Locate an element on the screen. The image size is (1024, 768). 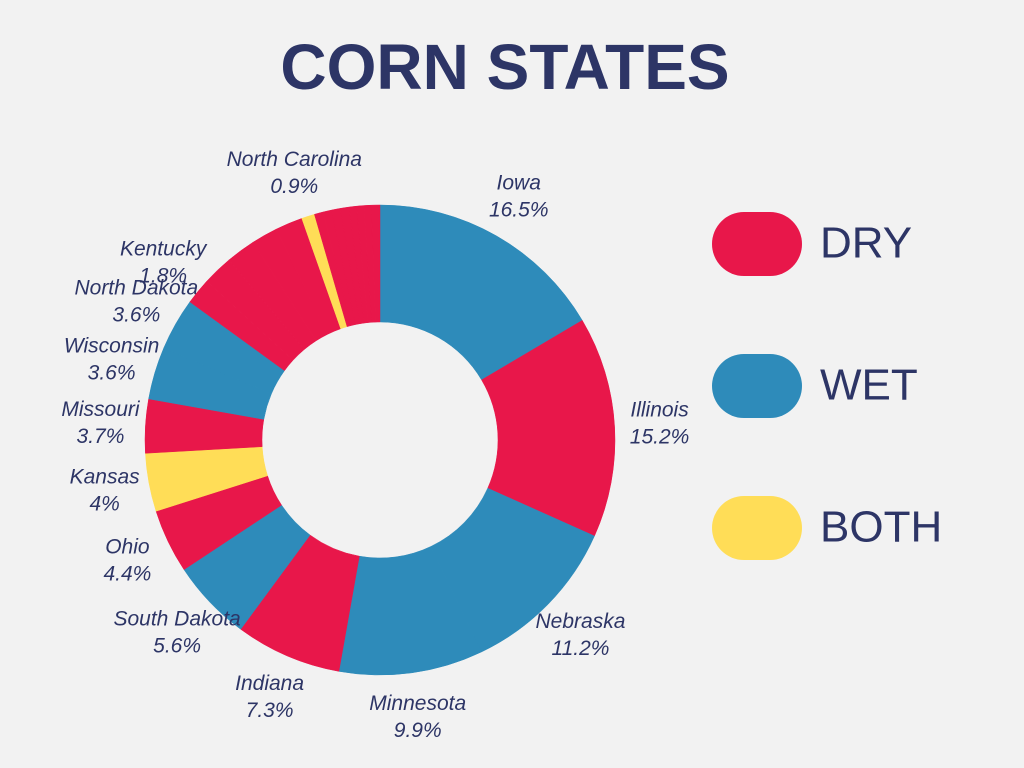
slice-label: Kansas is located at coordinates (105, 476).